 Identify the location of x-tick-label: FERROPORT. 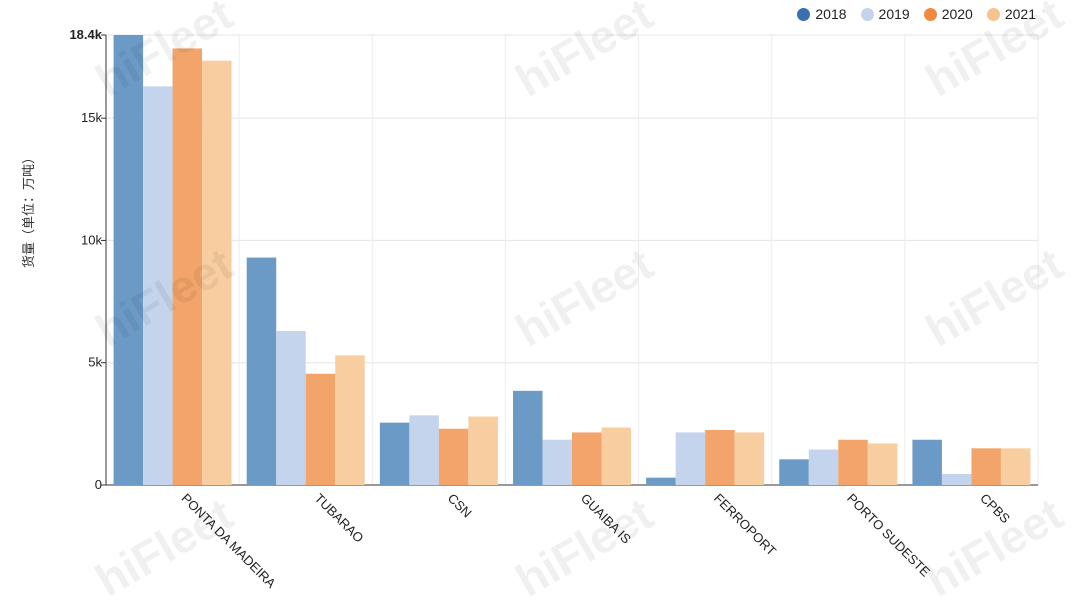
(745, 525).